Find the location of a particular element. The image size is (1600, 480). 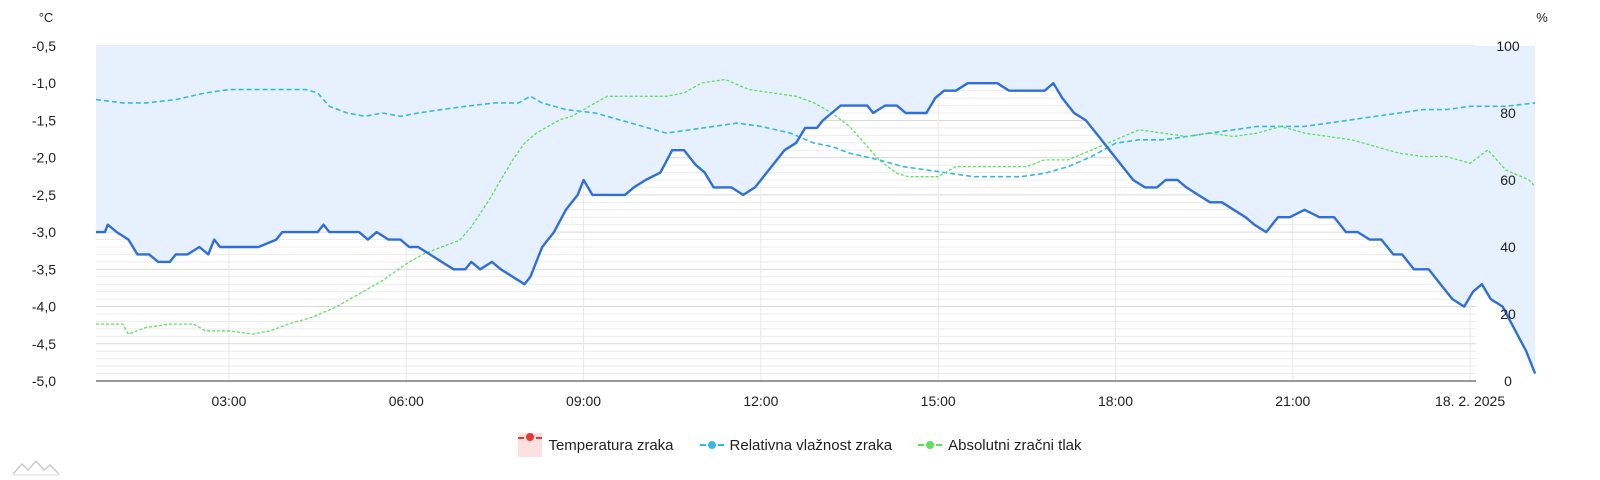

legend-item-temperature: Temperatura zraka is located at coordinates (596, 445).